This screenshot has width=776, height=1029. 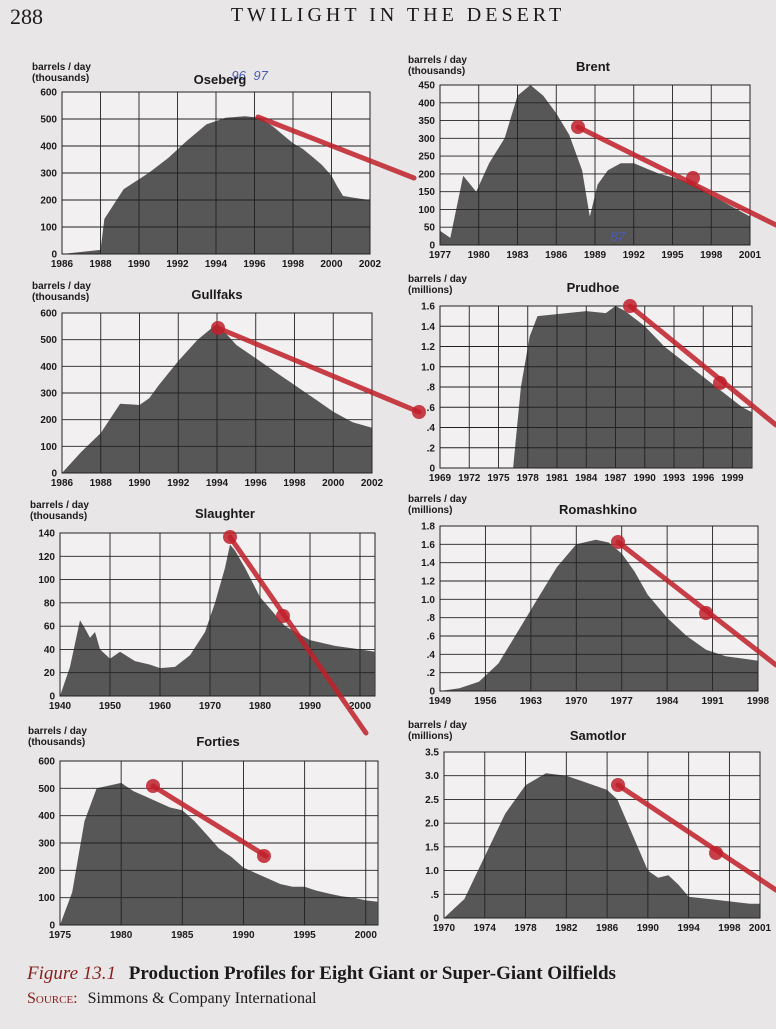 What do you see at coordinates (50, 650) in the screenshot?
I see `y-tick-label: 40` at bounding box center [50, 650].